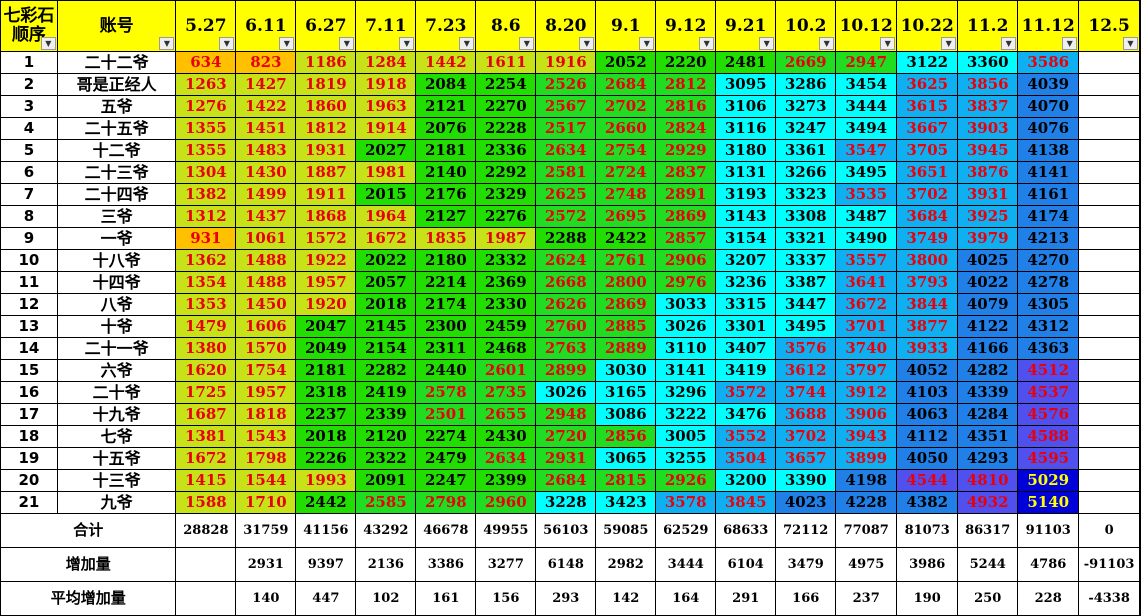 This screenshot has width=1141, height=616. I want to click on seq-cell: 1, so click(29, 62).